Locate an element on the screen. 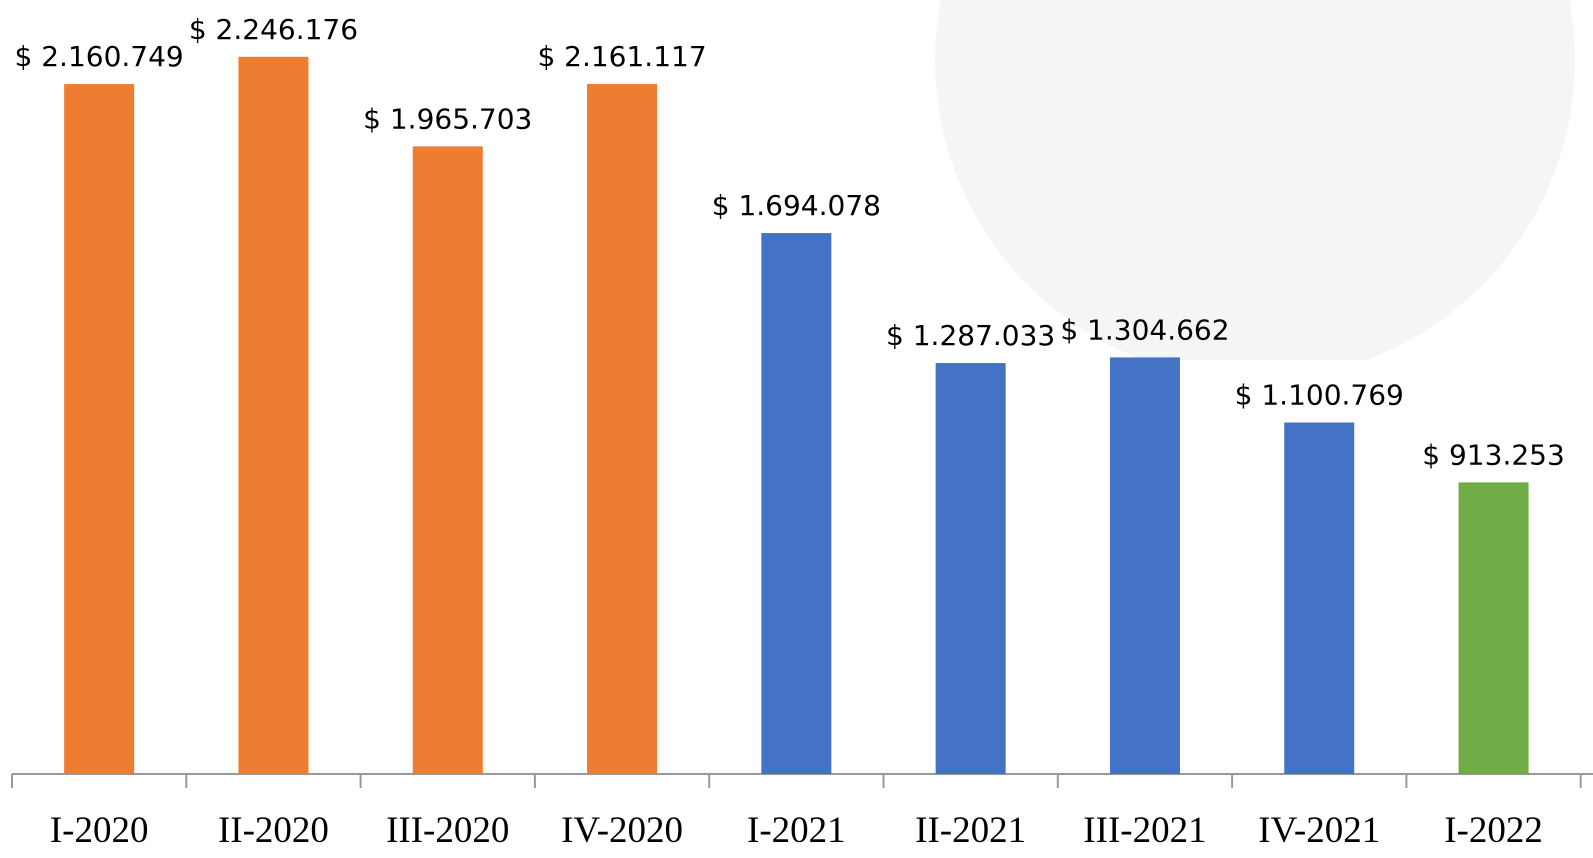 The width and height of the screenshot is (1593, 858). x-tick-label: III-2020 is located at coordinates (447, 830).